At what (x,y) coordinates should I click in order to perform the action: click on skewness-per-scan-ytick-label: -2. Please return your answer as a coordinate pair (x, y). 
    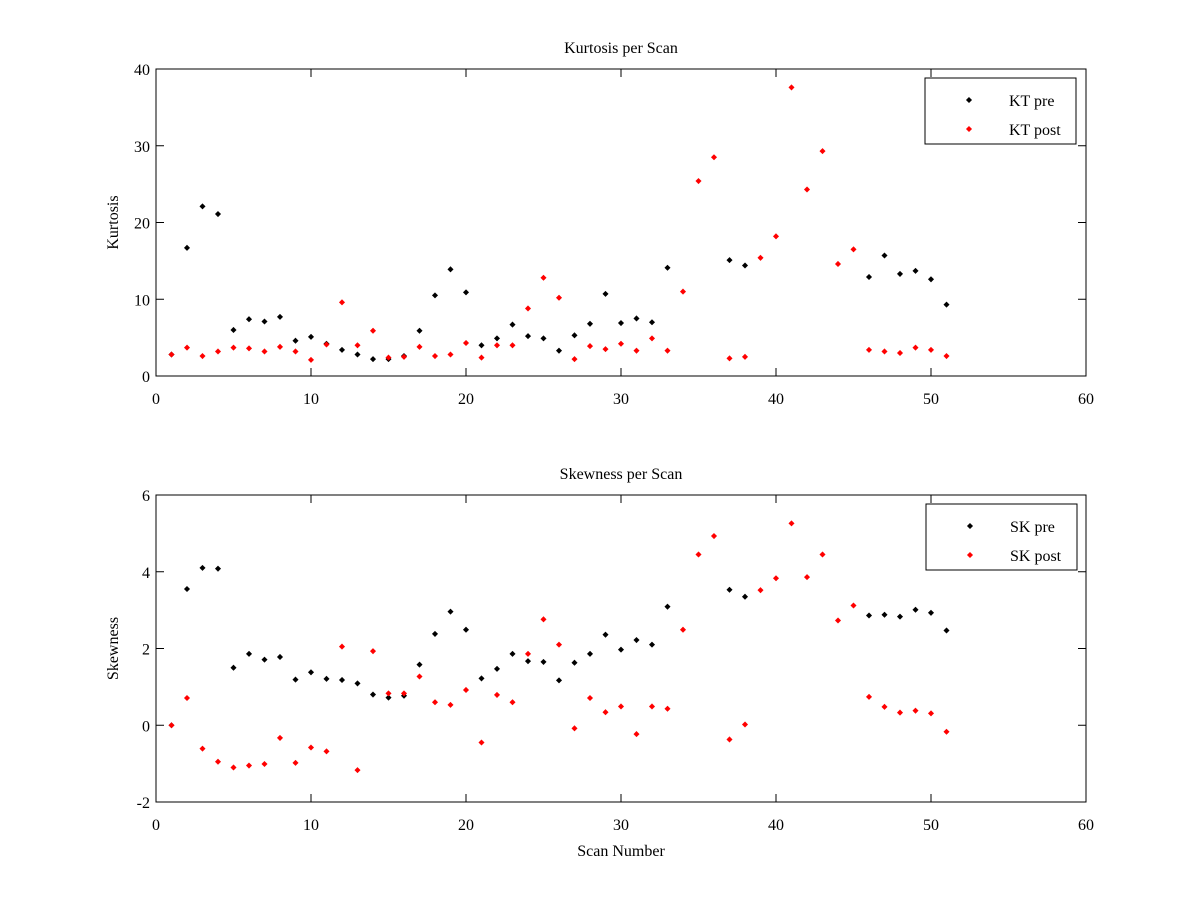
    Looking at the image, I should click on (143, 803).